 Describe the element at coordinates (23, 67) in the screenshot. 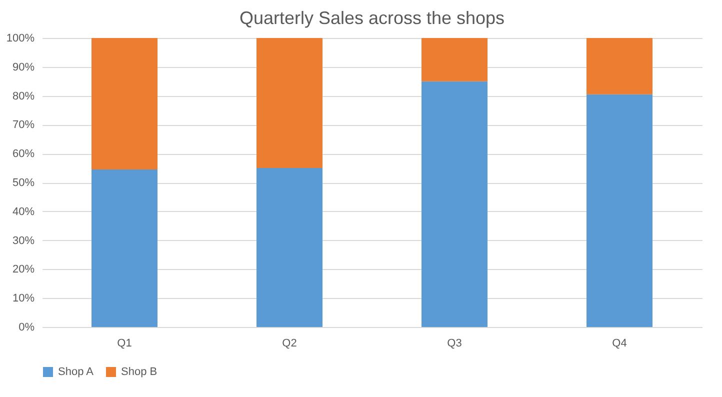

I see `y-tick-label: 90%` at that location.